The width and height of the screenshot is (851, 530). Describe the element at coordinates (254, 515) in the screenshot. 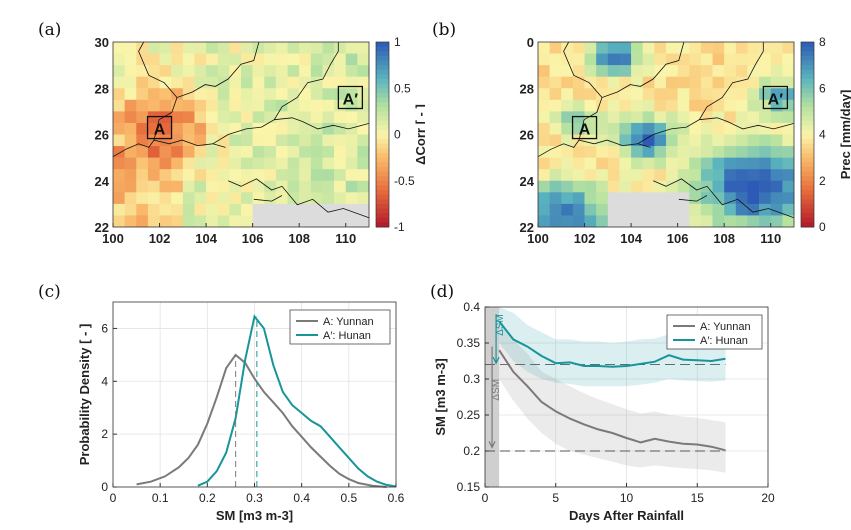

I see `x-axis-label: SM [m3 m-3]` at that location.